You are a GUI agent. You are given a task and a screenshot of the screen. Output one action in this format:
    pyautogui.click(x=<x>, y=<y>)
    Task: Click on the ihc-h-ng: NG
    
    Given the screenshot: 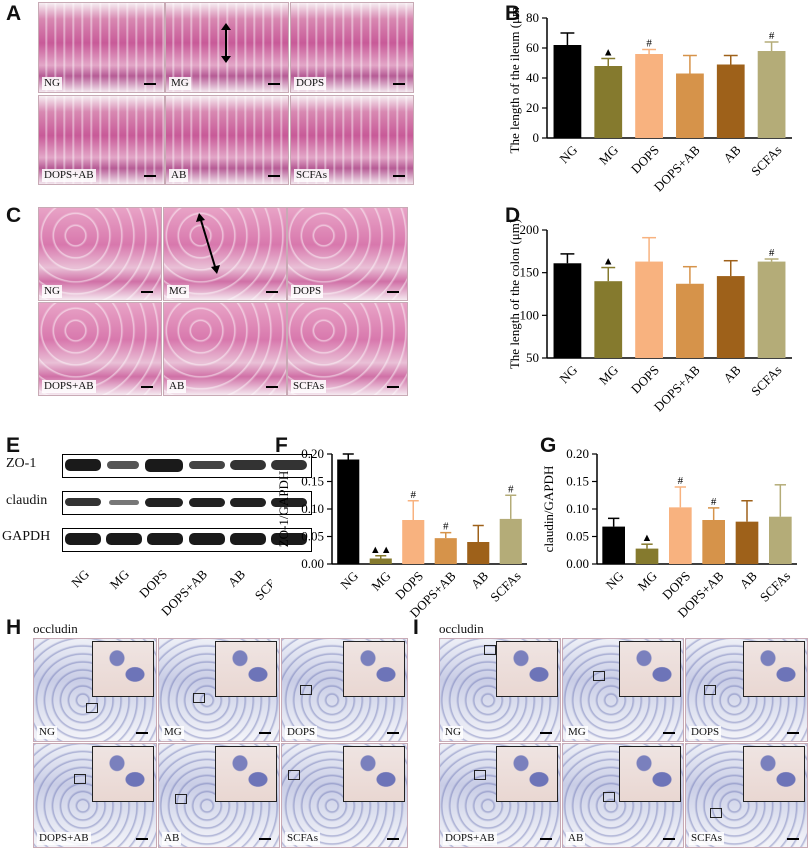 What is the action you would take?
    pyautogui.click(x=95, y=690)
    